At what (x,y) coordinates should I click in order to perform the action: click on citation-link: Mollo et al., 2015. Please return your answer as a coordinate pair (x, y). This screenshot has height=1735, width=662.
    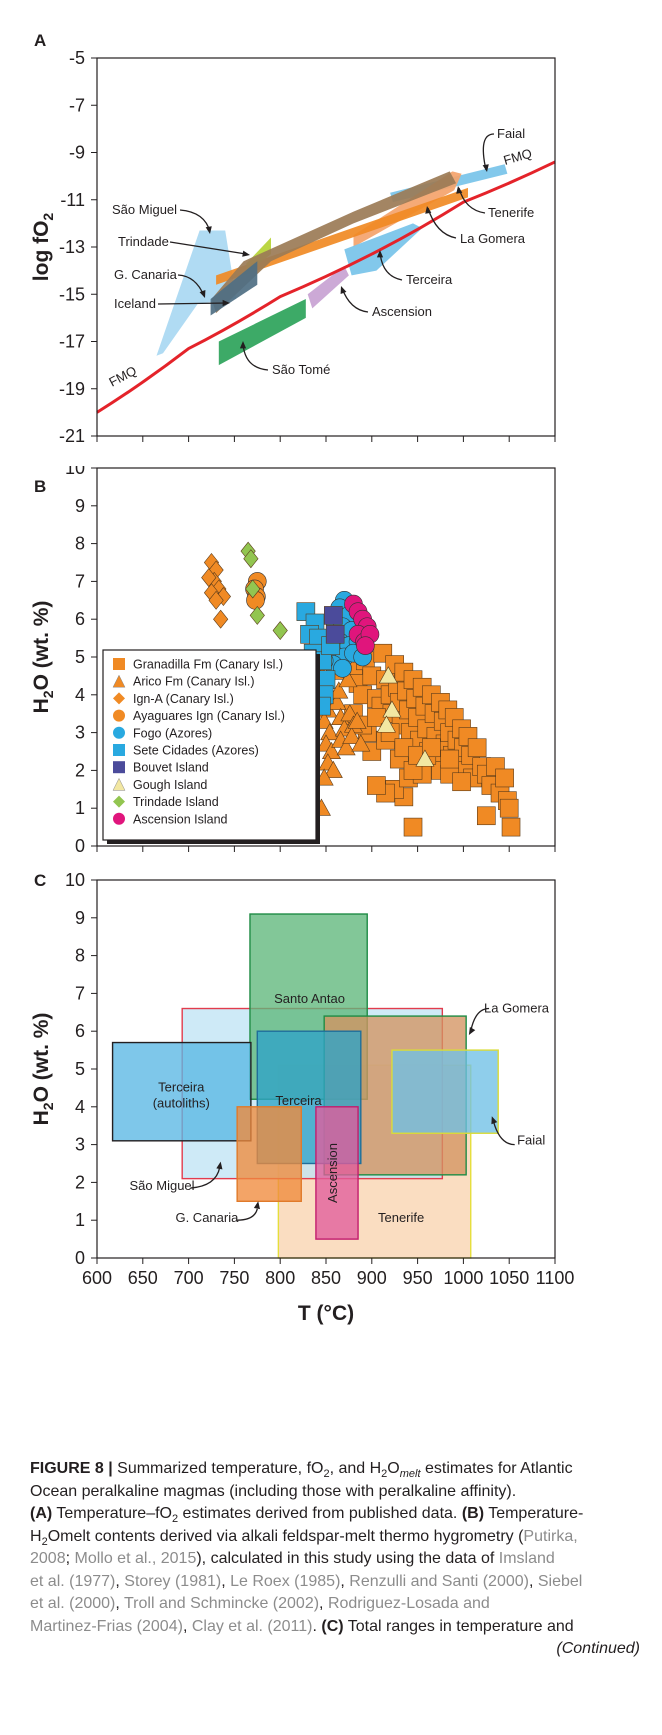
    Looking at the image, I should click on (135, 1558).